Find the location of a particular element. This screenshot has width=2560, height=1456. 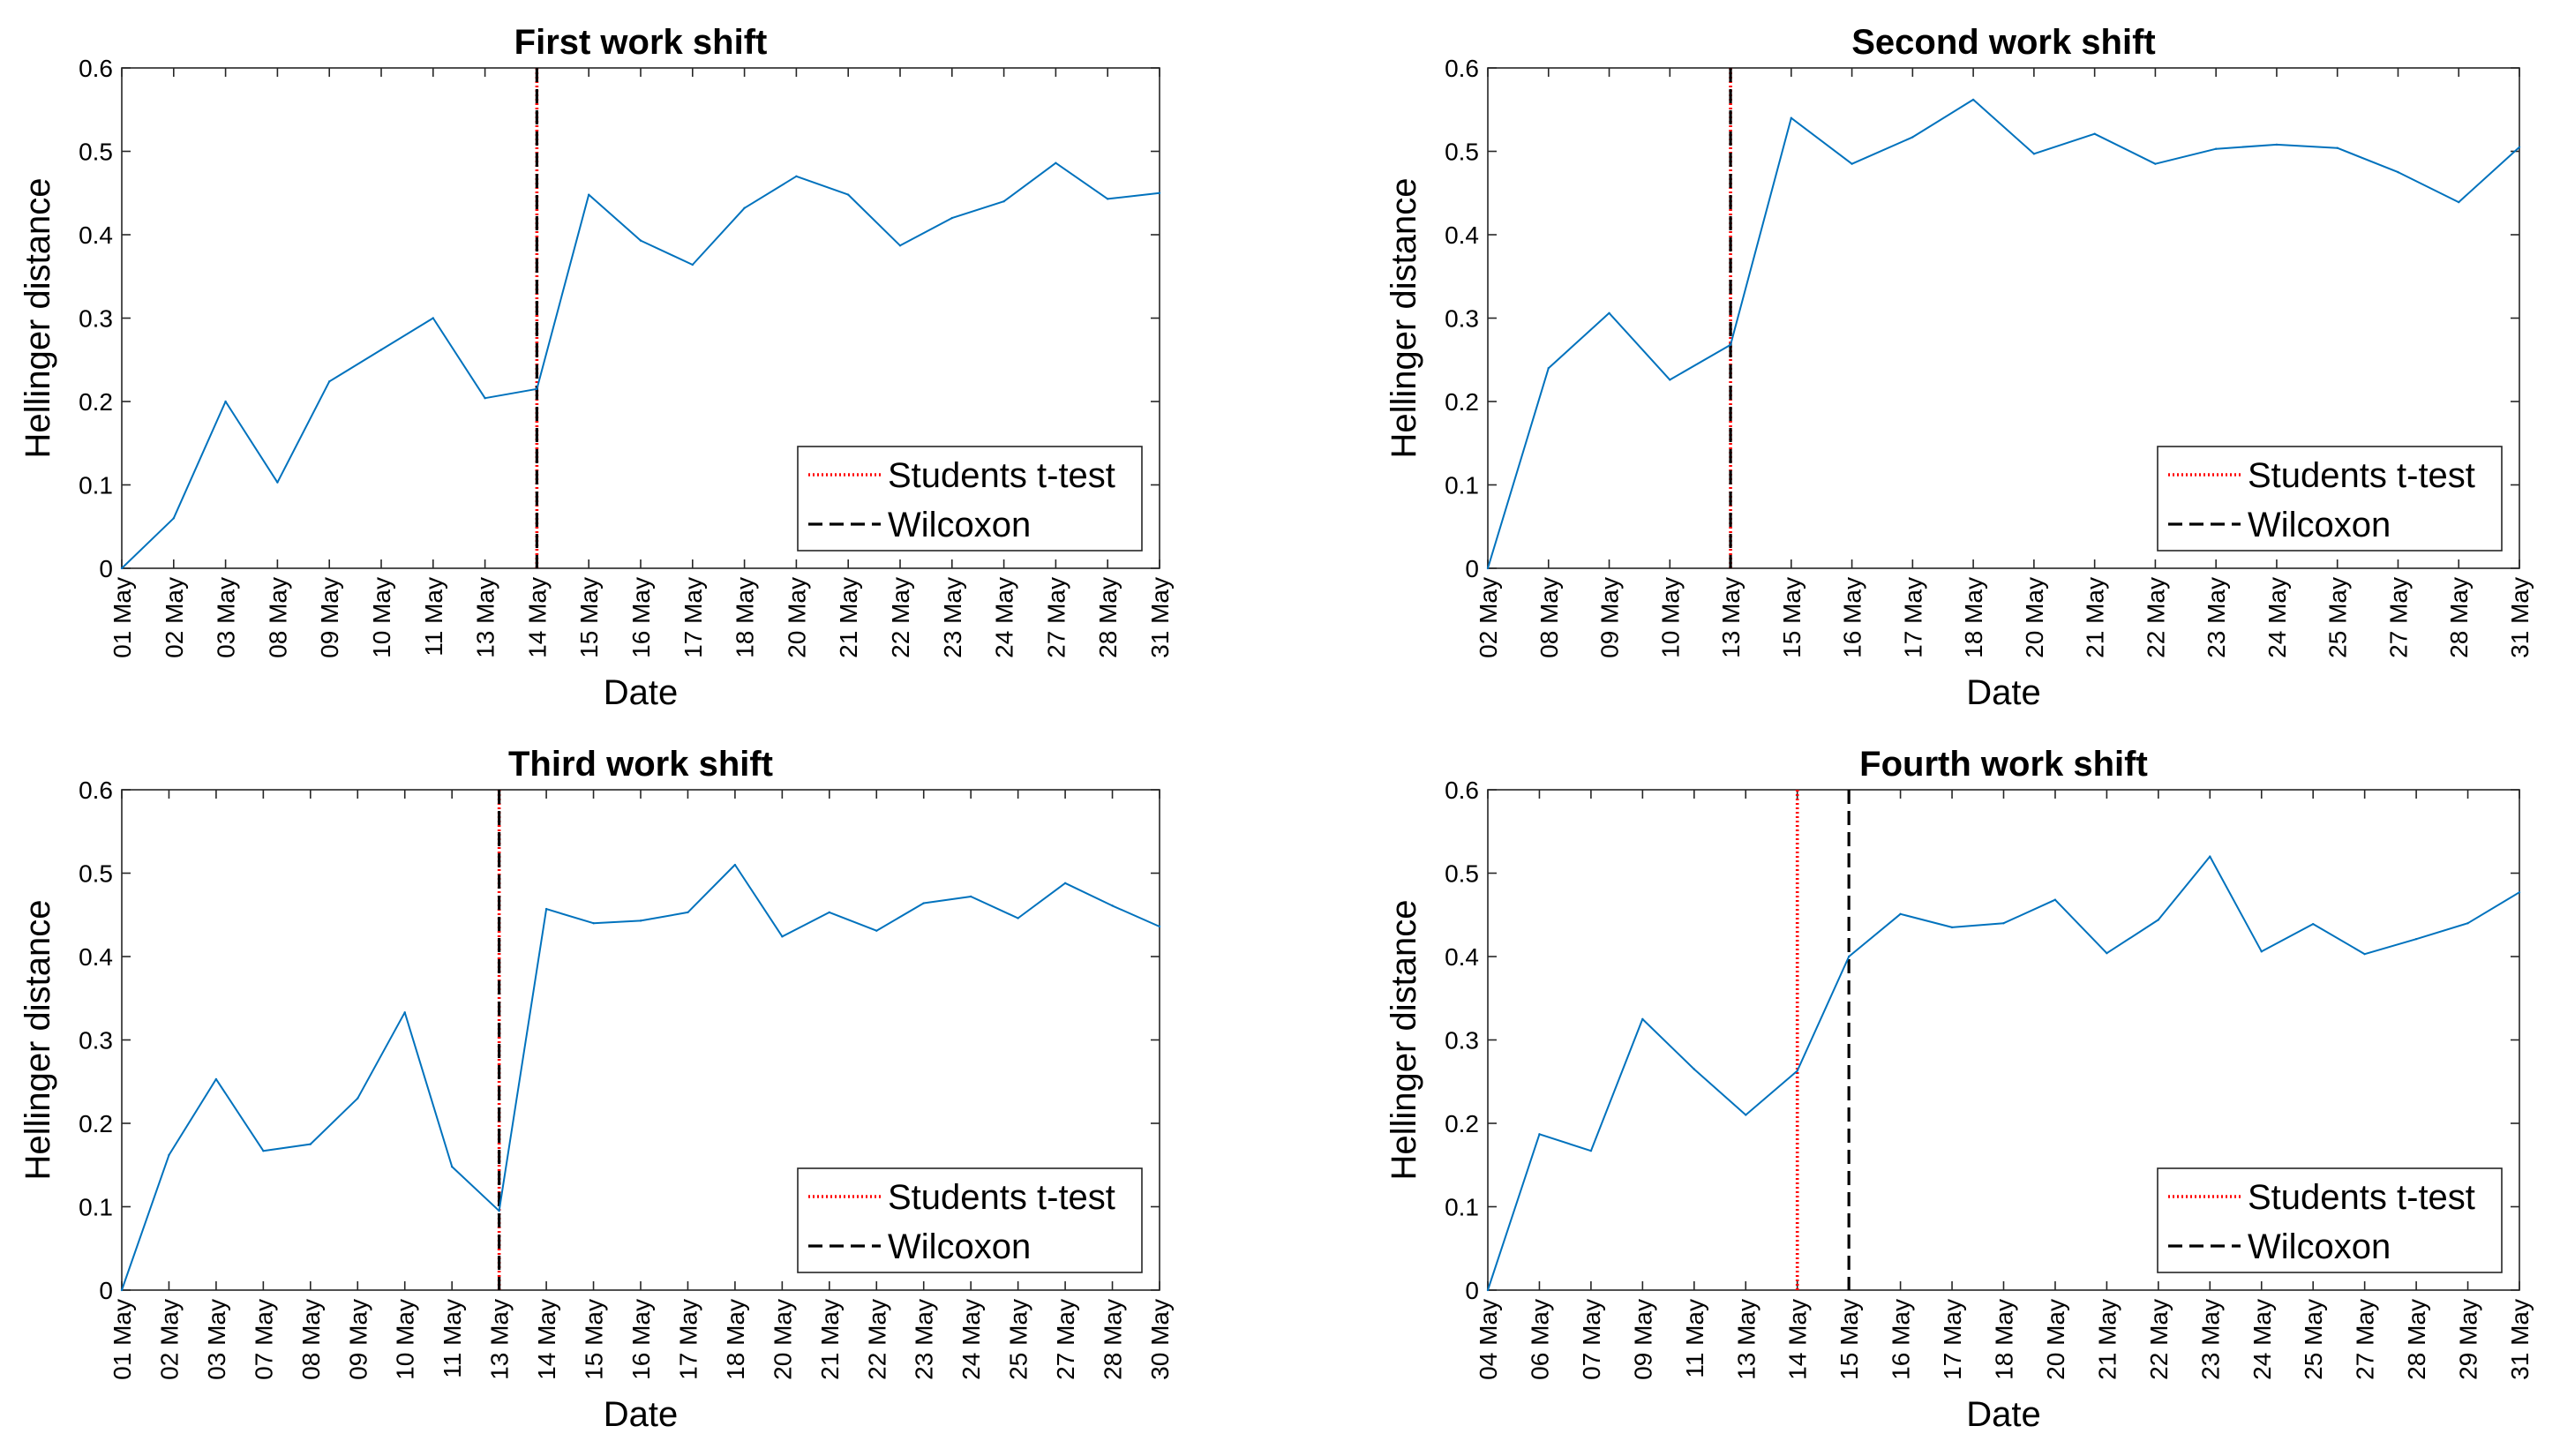

legend-box is located at coordinates (970, 1220).